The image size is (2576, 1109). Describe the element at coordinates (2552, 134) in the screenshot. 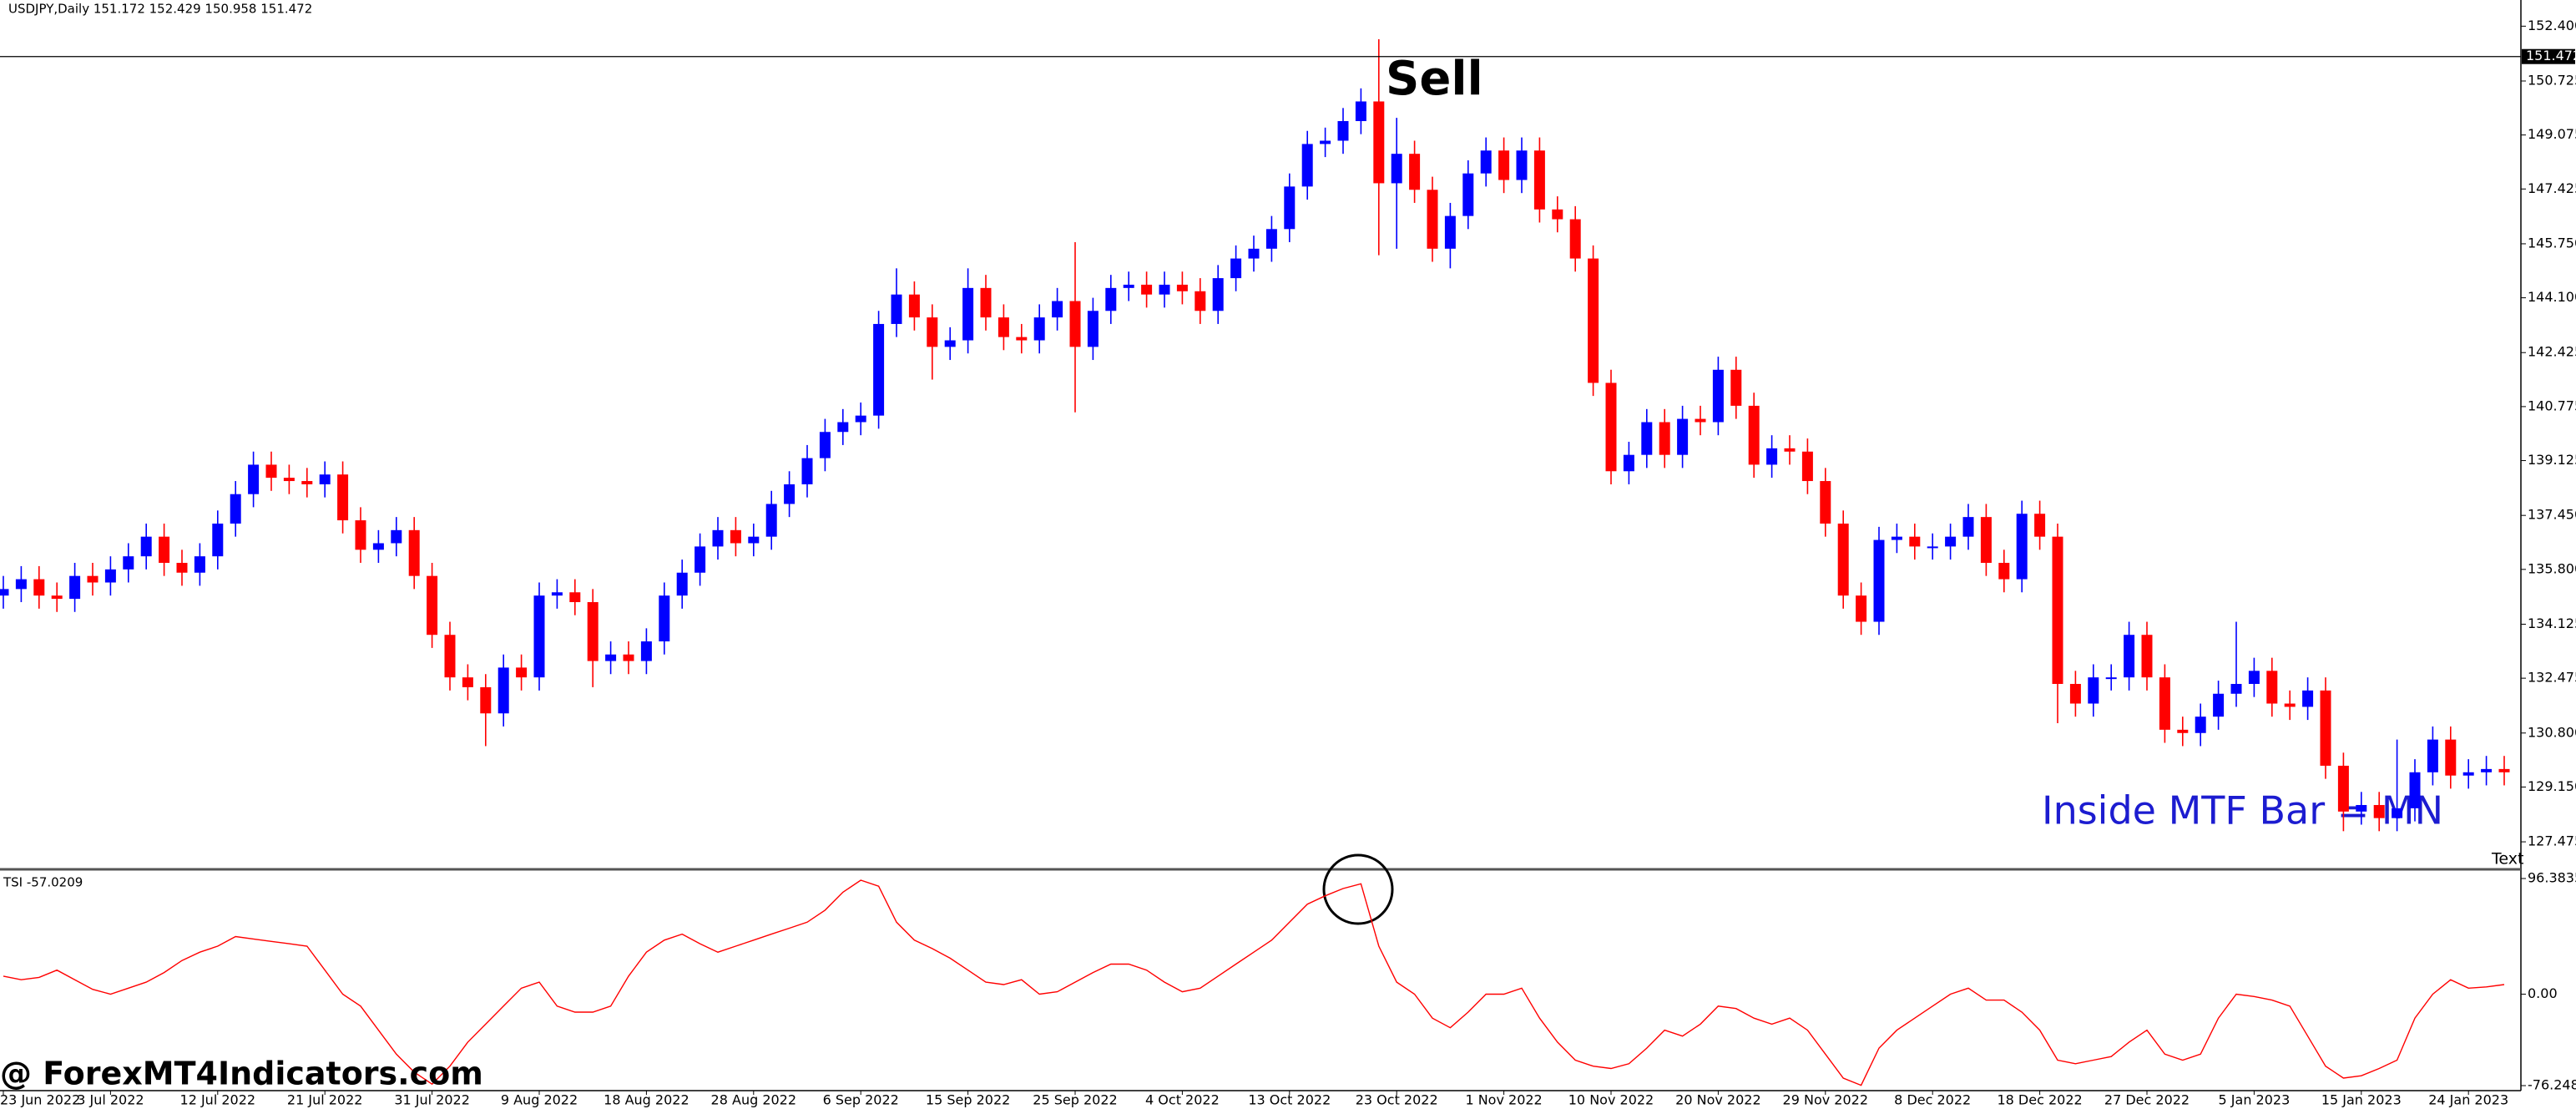

I see `y-tick-label: 149.075` at that location.